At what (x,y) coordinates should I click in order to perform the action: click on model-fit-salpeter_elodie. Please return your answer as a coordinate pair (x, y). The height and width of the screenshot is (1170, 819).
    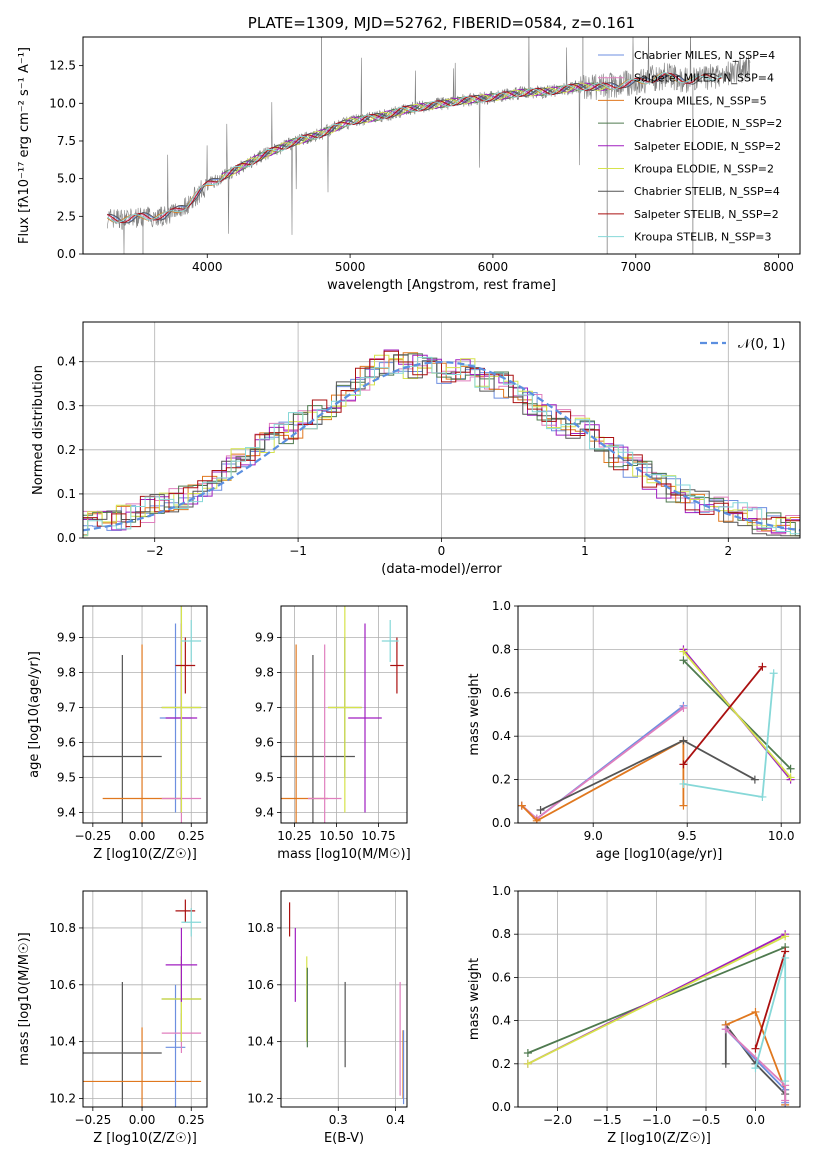
    Looking at the image, I should click on (414, 128).